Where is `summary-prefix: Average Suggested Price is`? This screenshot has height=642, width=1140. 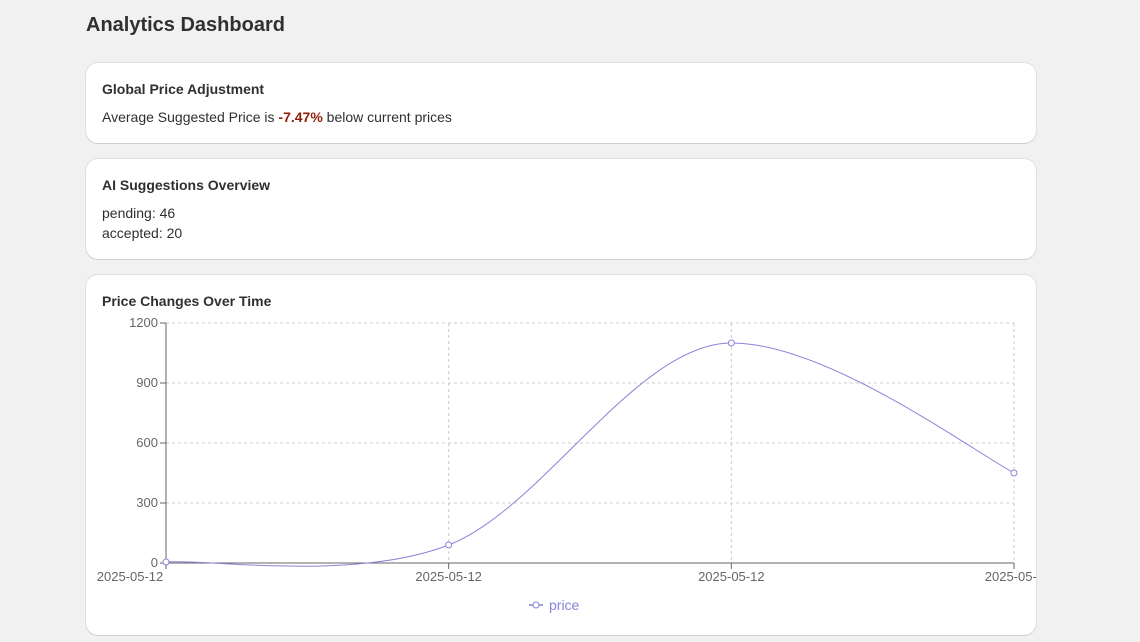 summary-prefix: Average Suggested Price is is located at coordinates (188, 117).